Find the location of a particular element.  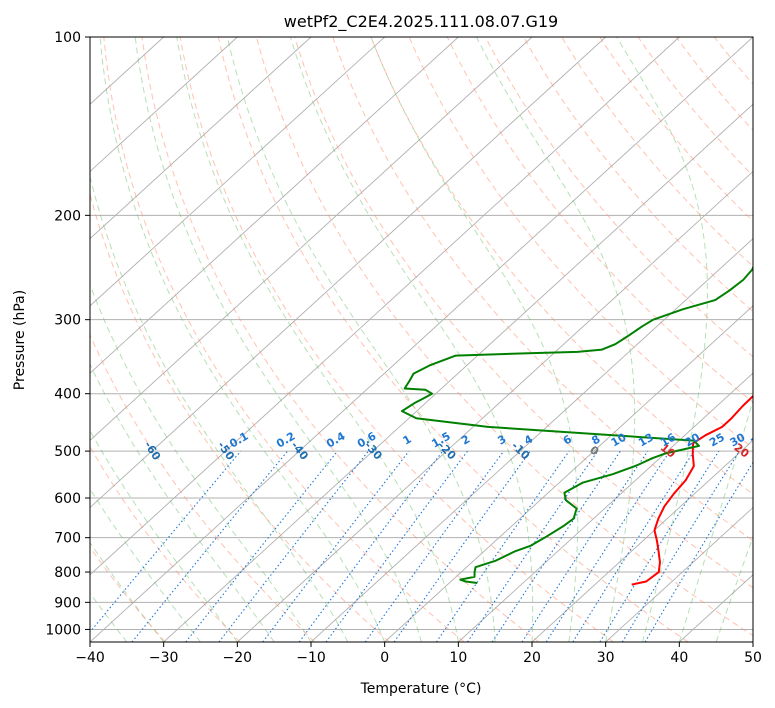

y-tick-label: 100 is located at coordinates (67, 38).